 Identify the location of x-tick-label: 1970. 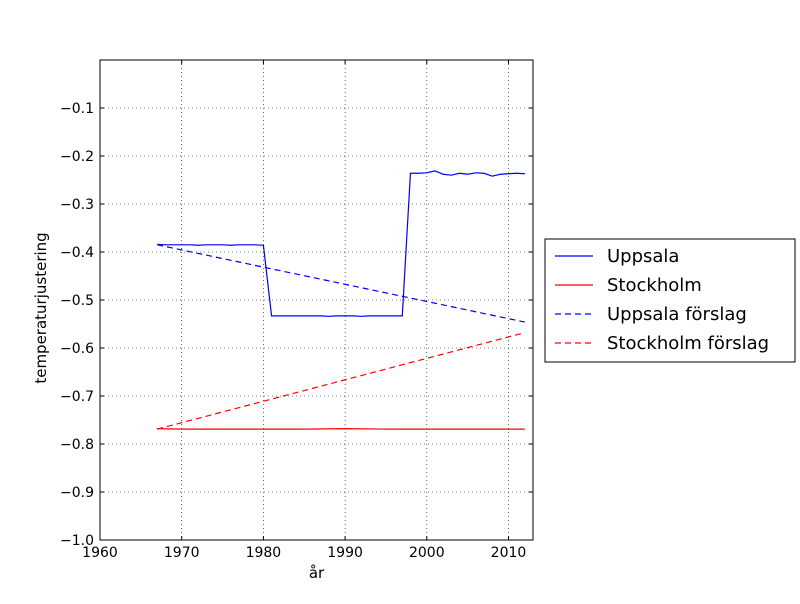
(182, 553).